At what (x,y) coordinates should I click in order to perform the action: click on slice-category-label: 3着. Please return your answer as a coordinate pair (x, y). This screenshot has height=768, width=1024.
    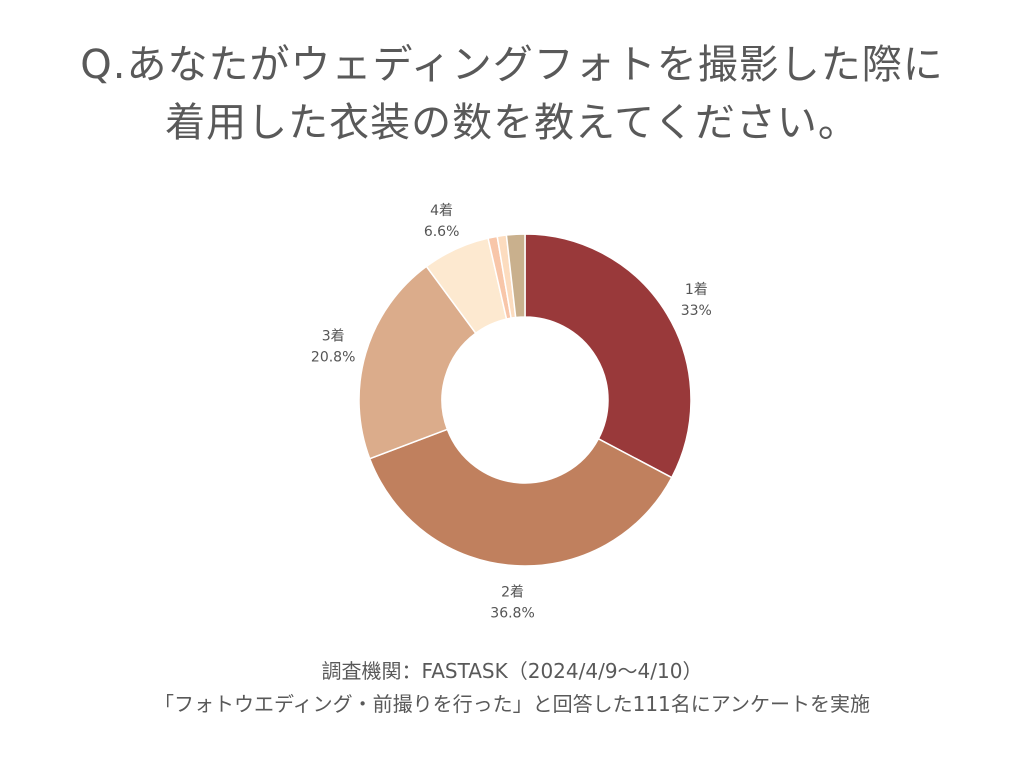
    Looking at the image, I should click on (333, 336).